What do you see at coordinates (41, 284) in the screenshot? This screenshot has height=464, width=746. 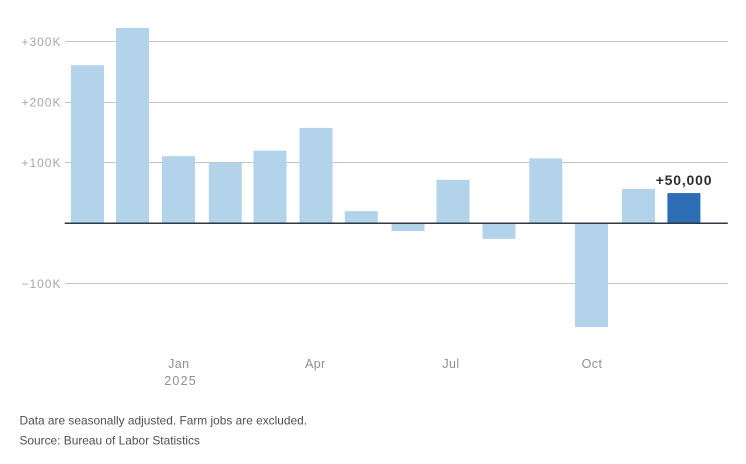 I see `svg-text: −100K` at bounding box center [41, 284].